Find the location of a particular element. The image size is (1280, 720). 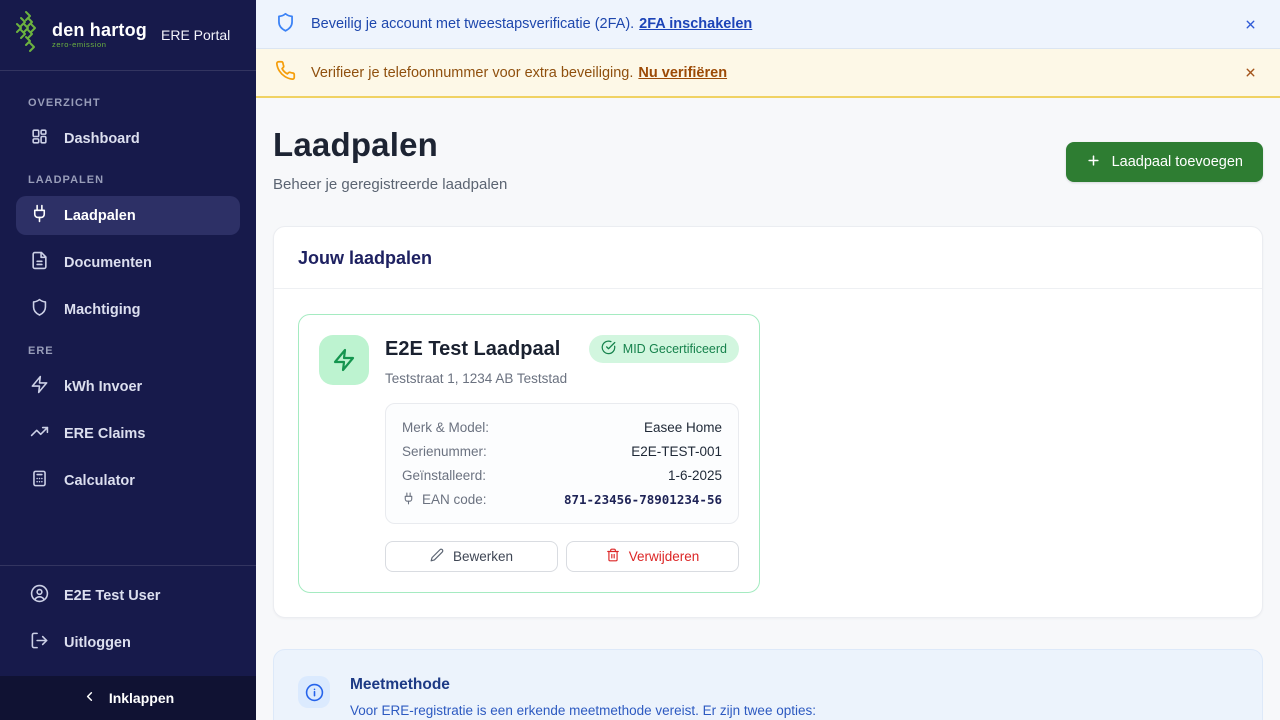

verify-now-link: Nu verifiëren is located at coordinates (683, 72).